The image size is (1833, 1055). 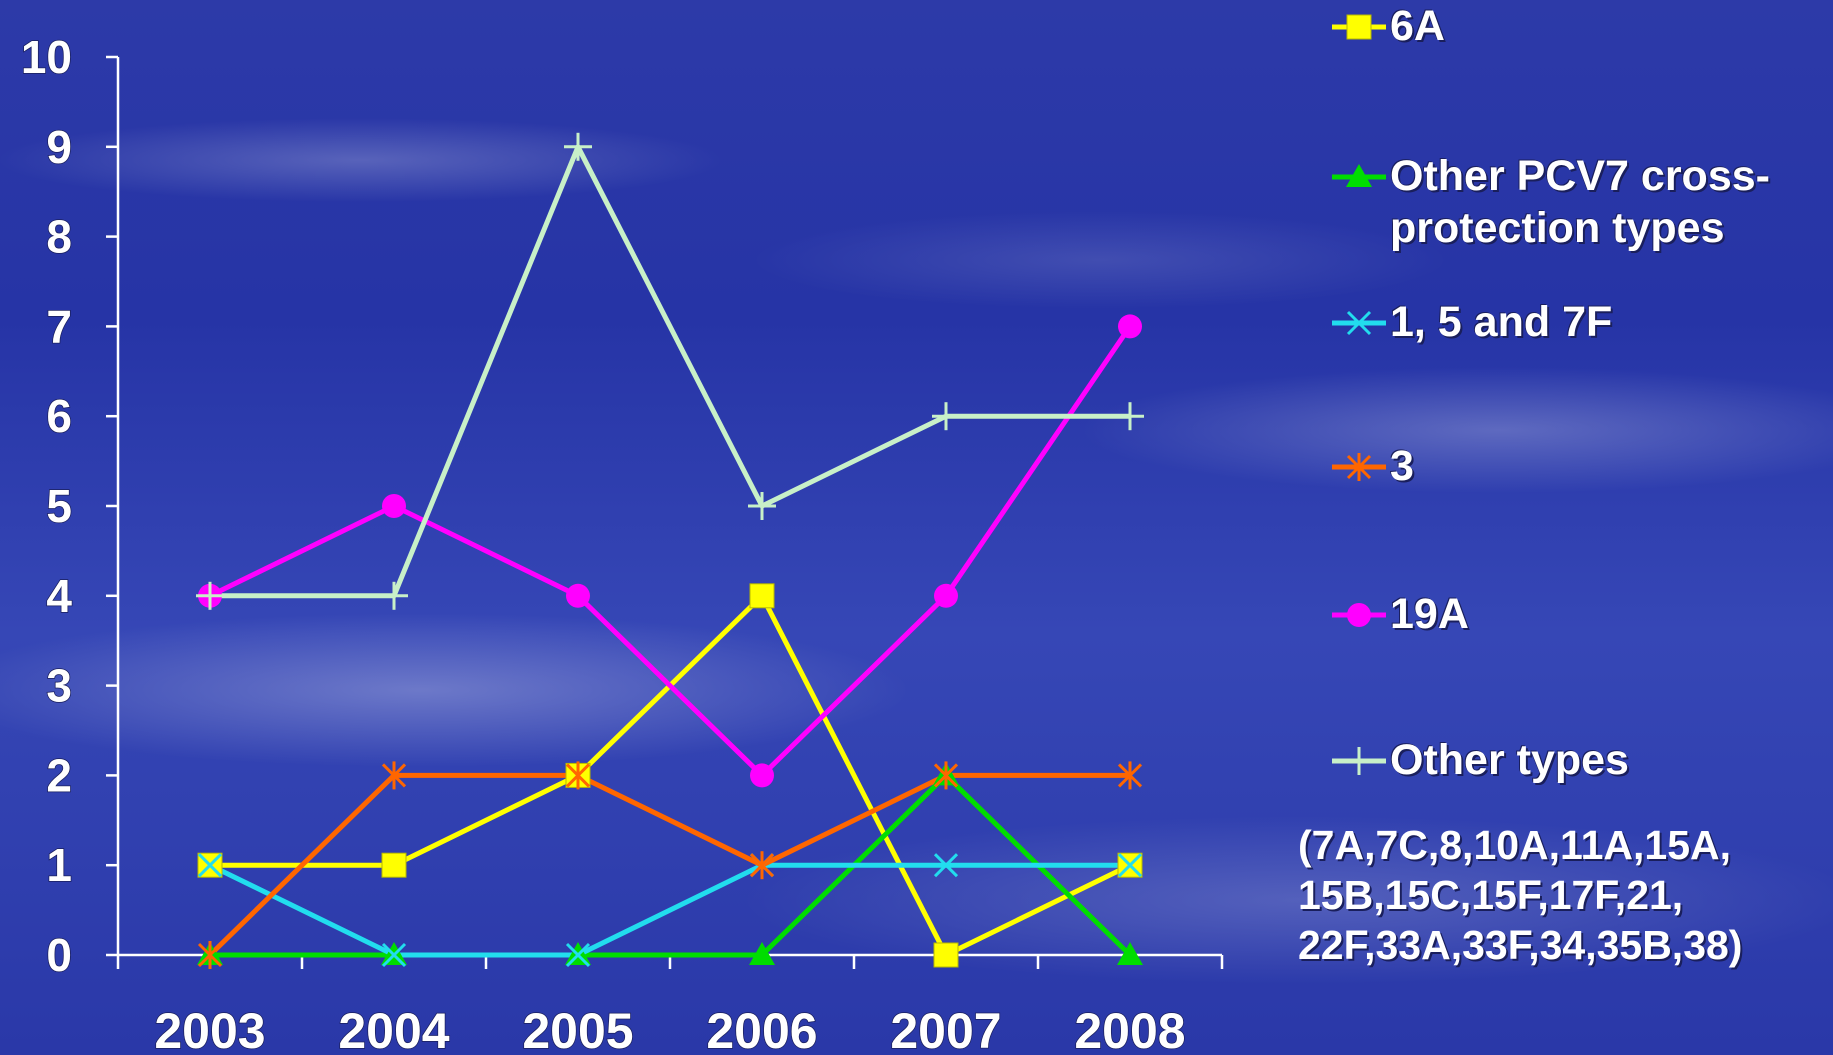 What do you see at coordinates (945, 1029) in the screenshot?
I see `x-tick-label: 2007` at bounding box center [945, 1029].